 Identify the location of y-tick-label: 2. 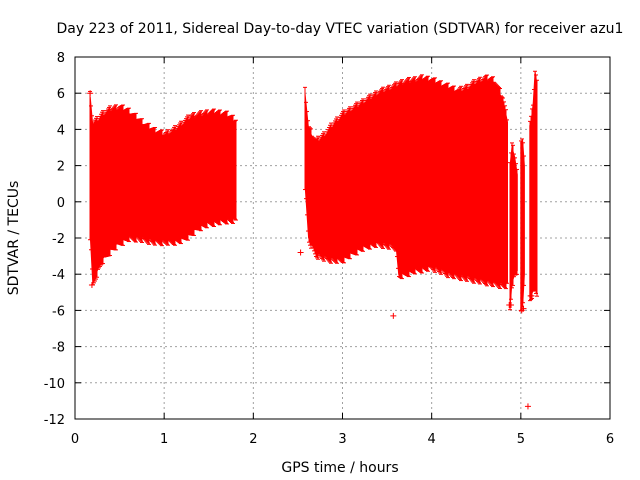
(61, 167).